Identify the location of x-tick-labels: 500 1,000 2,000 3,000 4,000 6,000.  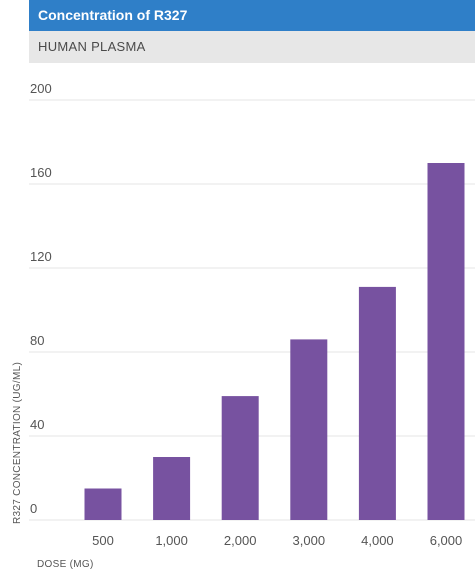
(277, 540).